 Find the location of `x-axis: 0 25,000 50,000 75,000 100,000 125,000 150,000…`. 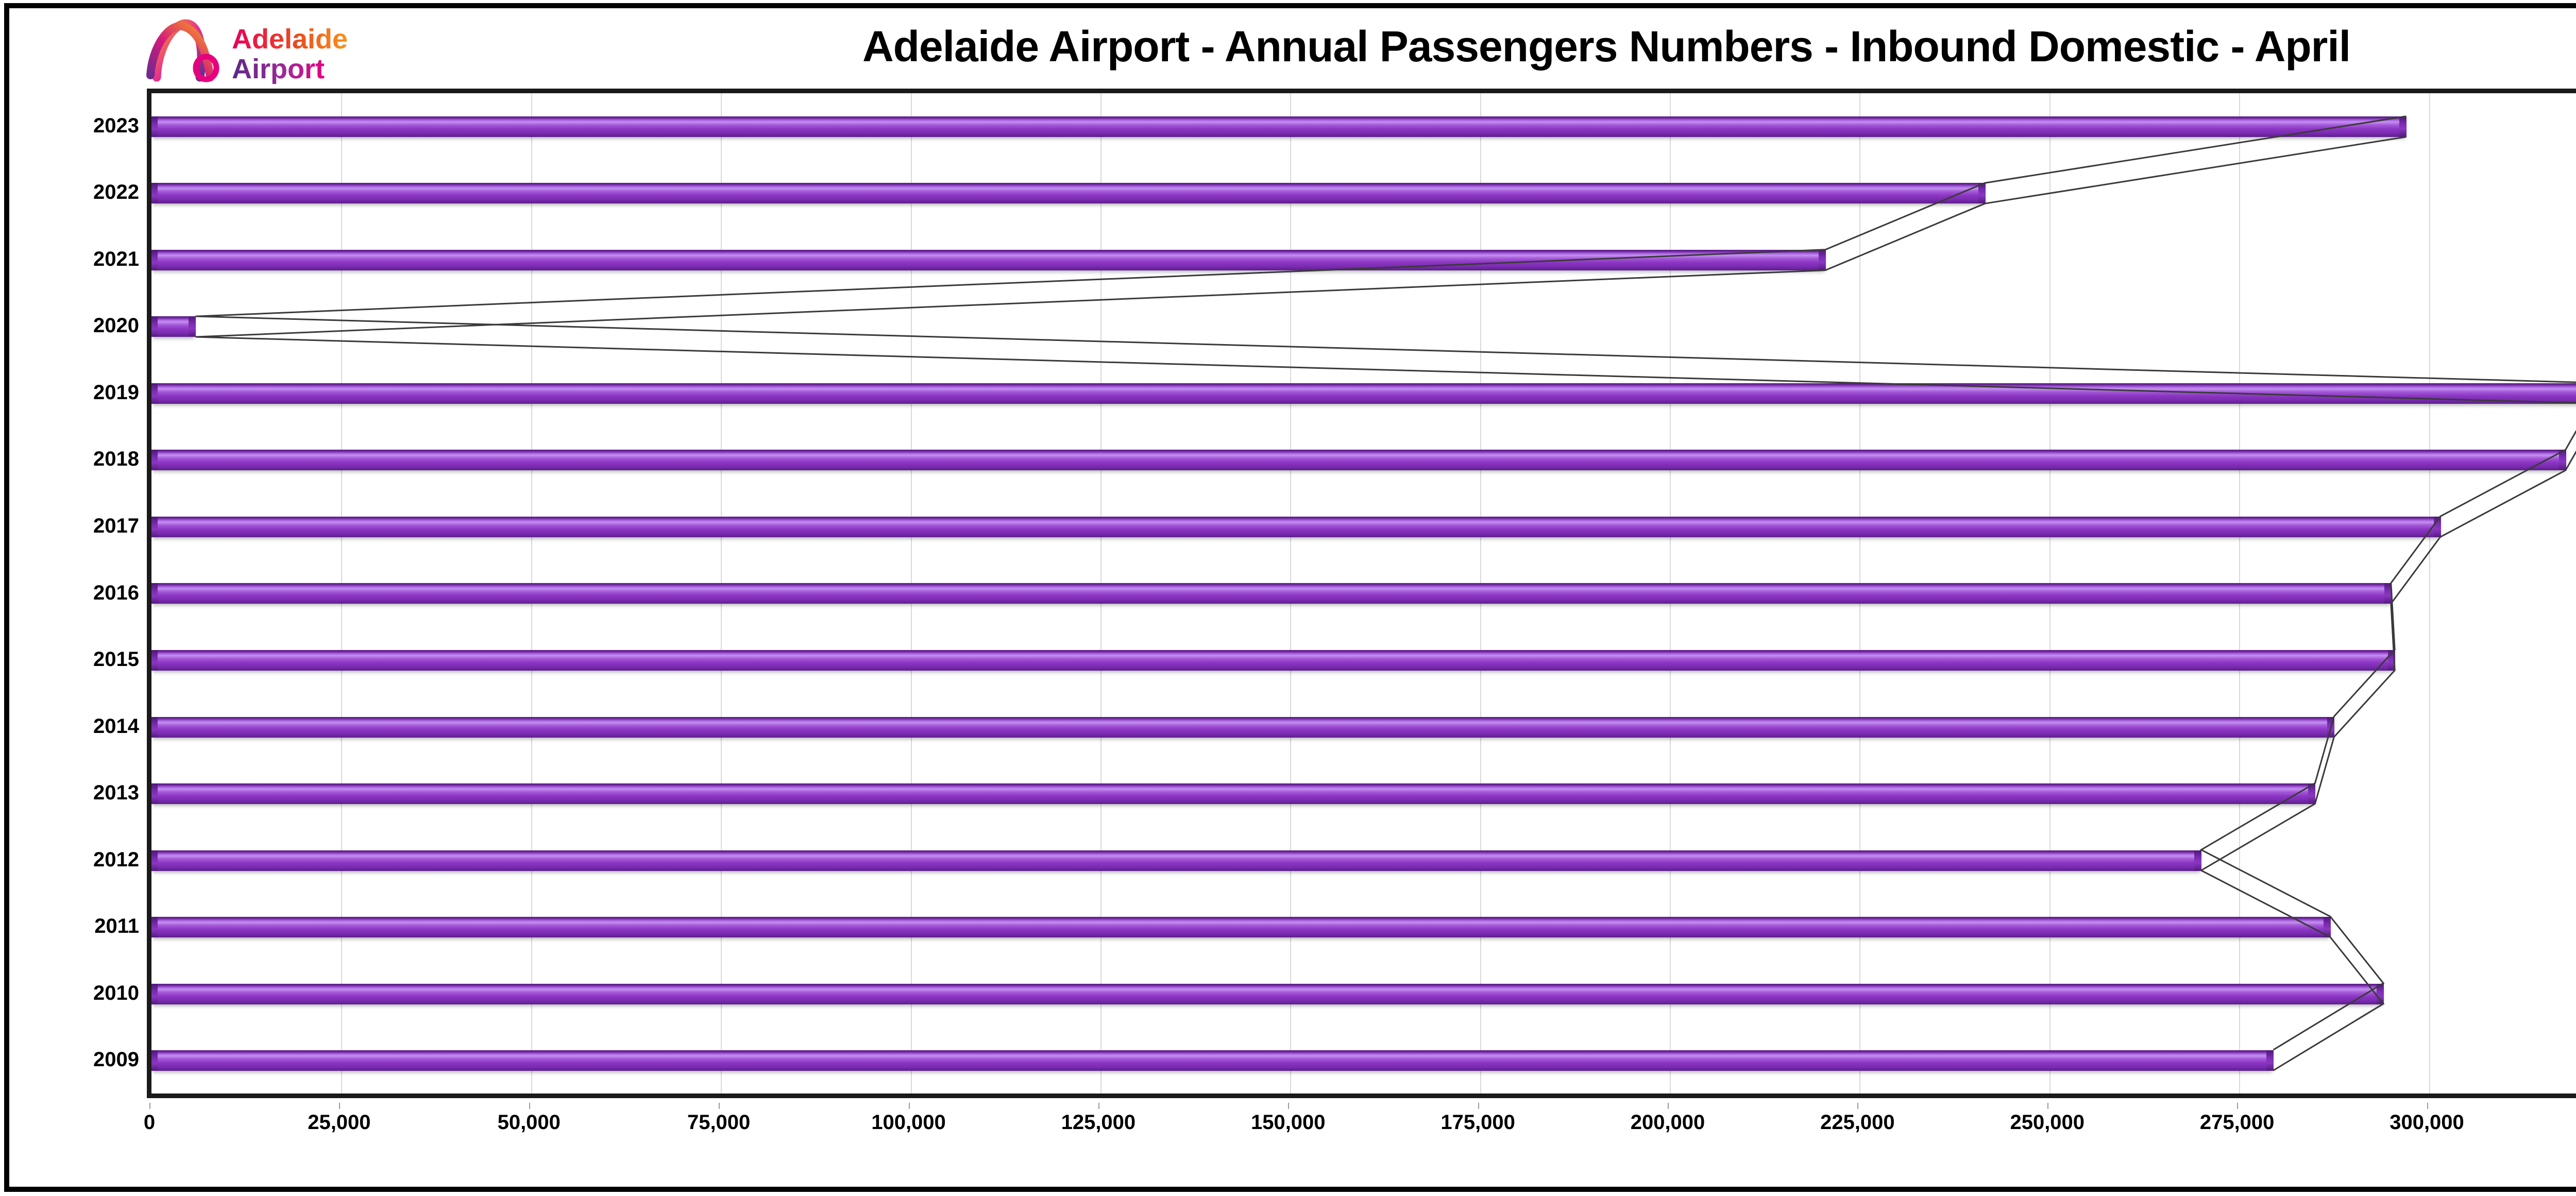

x-axis: 0 25,000 50,000 75,000 100,000 125,000 150,000… is located at coordinates (1359, 1126).